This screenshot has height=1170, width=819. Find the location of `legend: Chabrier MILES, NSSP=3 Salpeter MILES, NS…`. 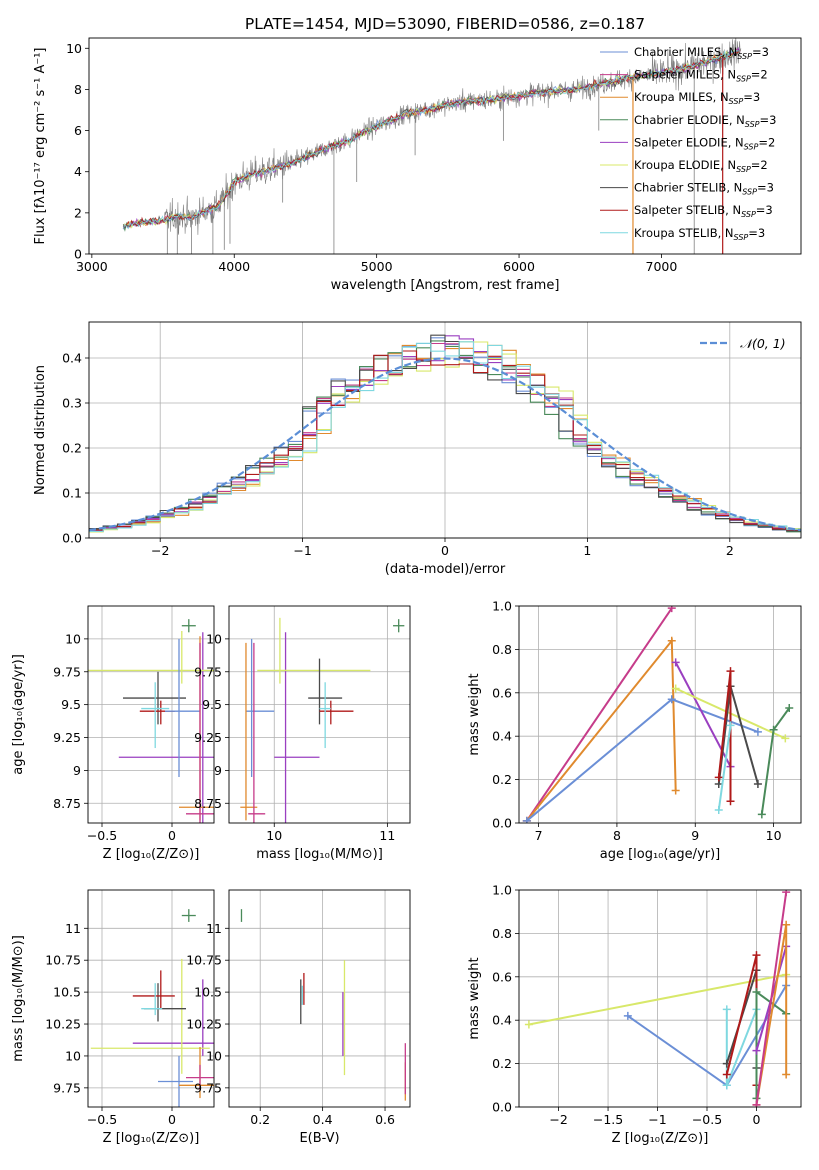

legend: Chabrier MILES, NSSP=3 Salpeter MILES, NS… is located at coordinates (688, 143).